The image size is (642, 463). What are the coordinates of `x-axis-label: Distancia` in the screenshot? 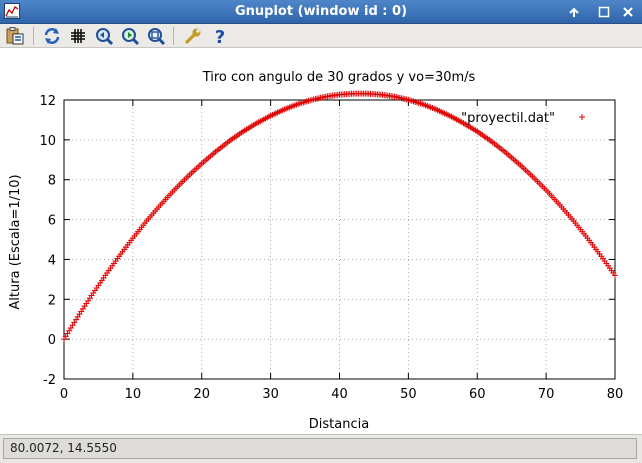 It's located at (339, 424).